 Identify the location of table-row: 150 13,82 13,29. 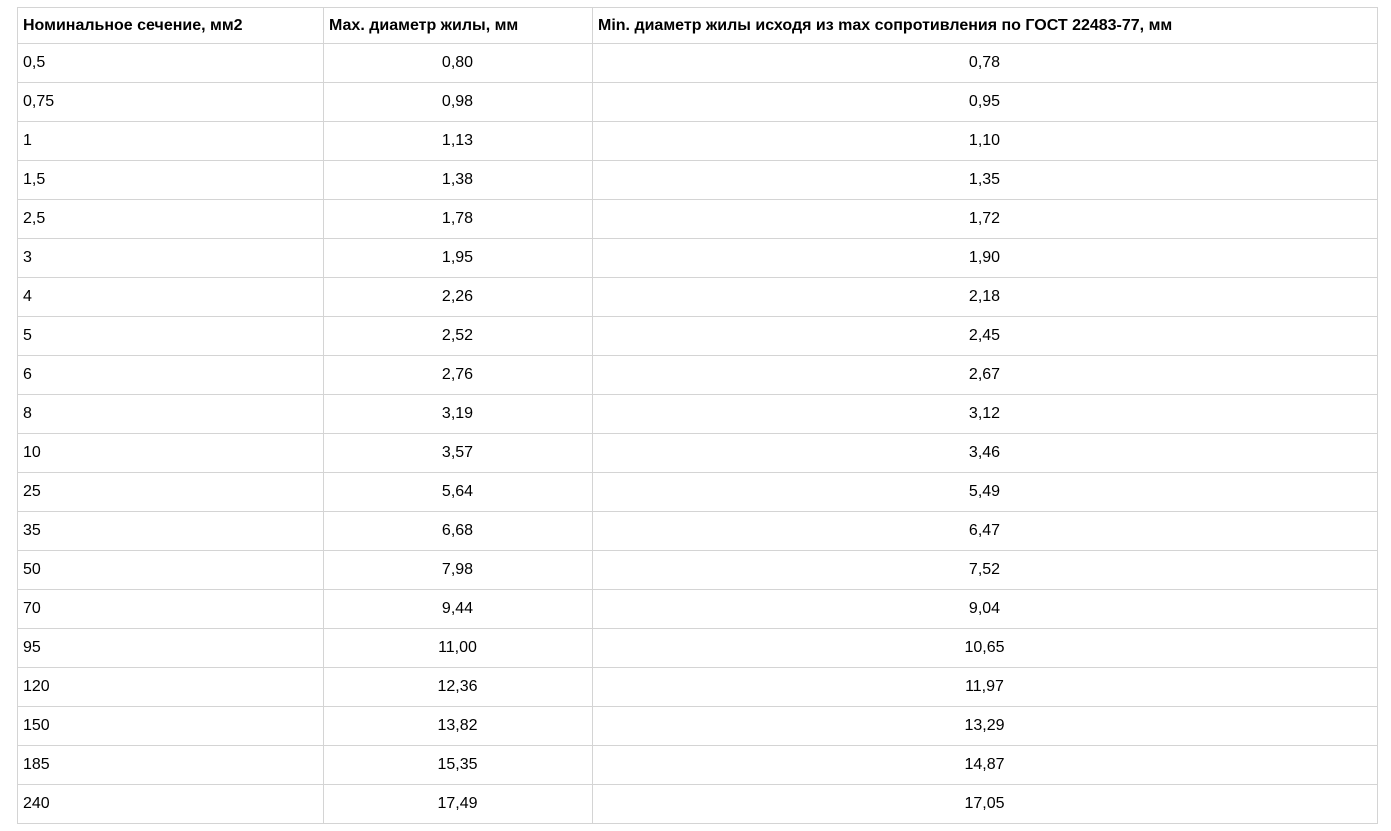
(697, 726).